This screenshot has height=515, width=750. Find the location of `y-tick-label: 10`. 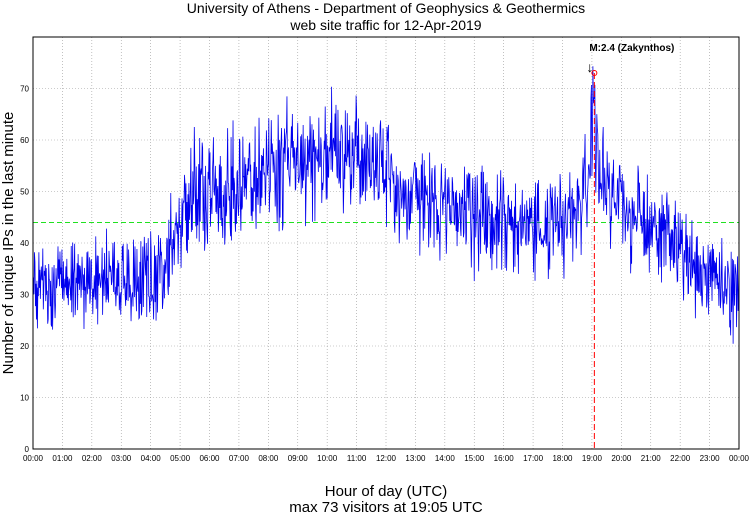

y-tick-label: 10 is located at coordinates (24, 398).